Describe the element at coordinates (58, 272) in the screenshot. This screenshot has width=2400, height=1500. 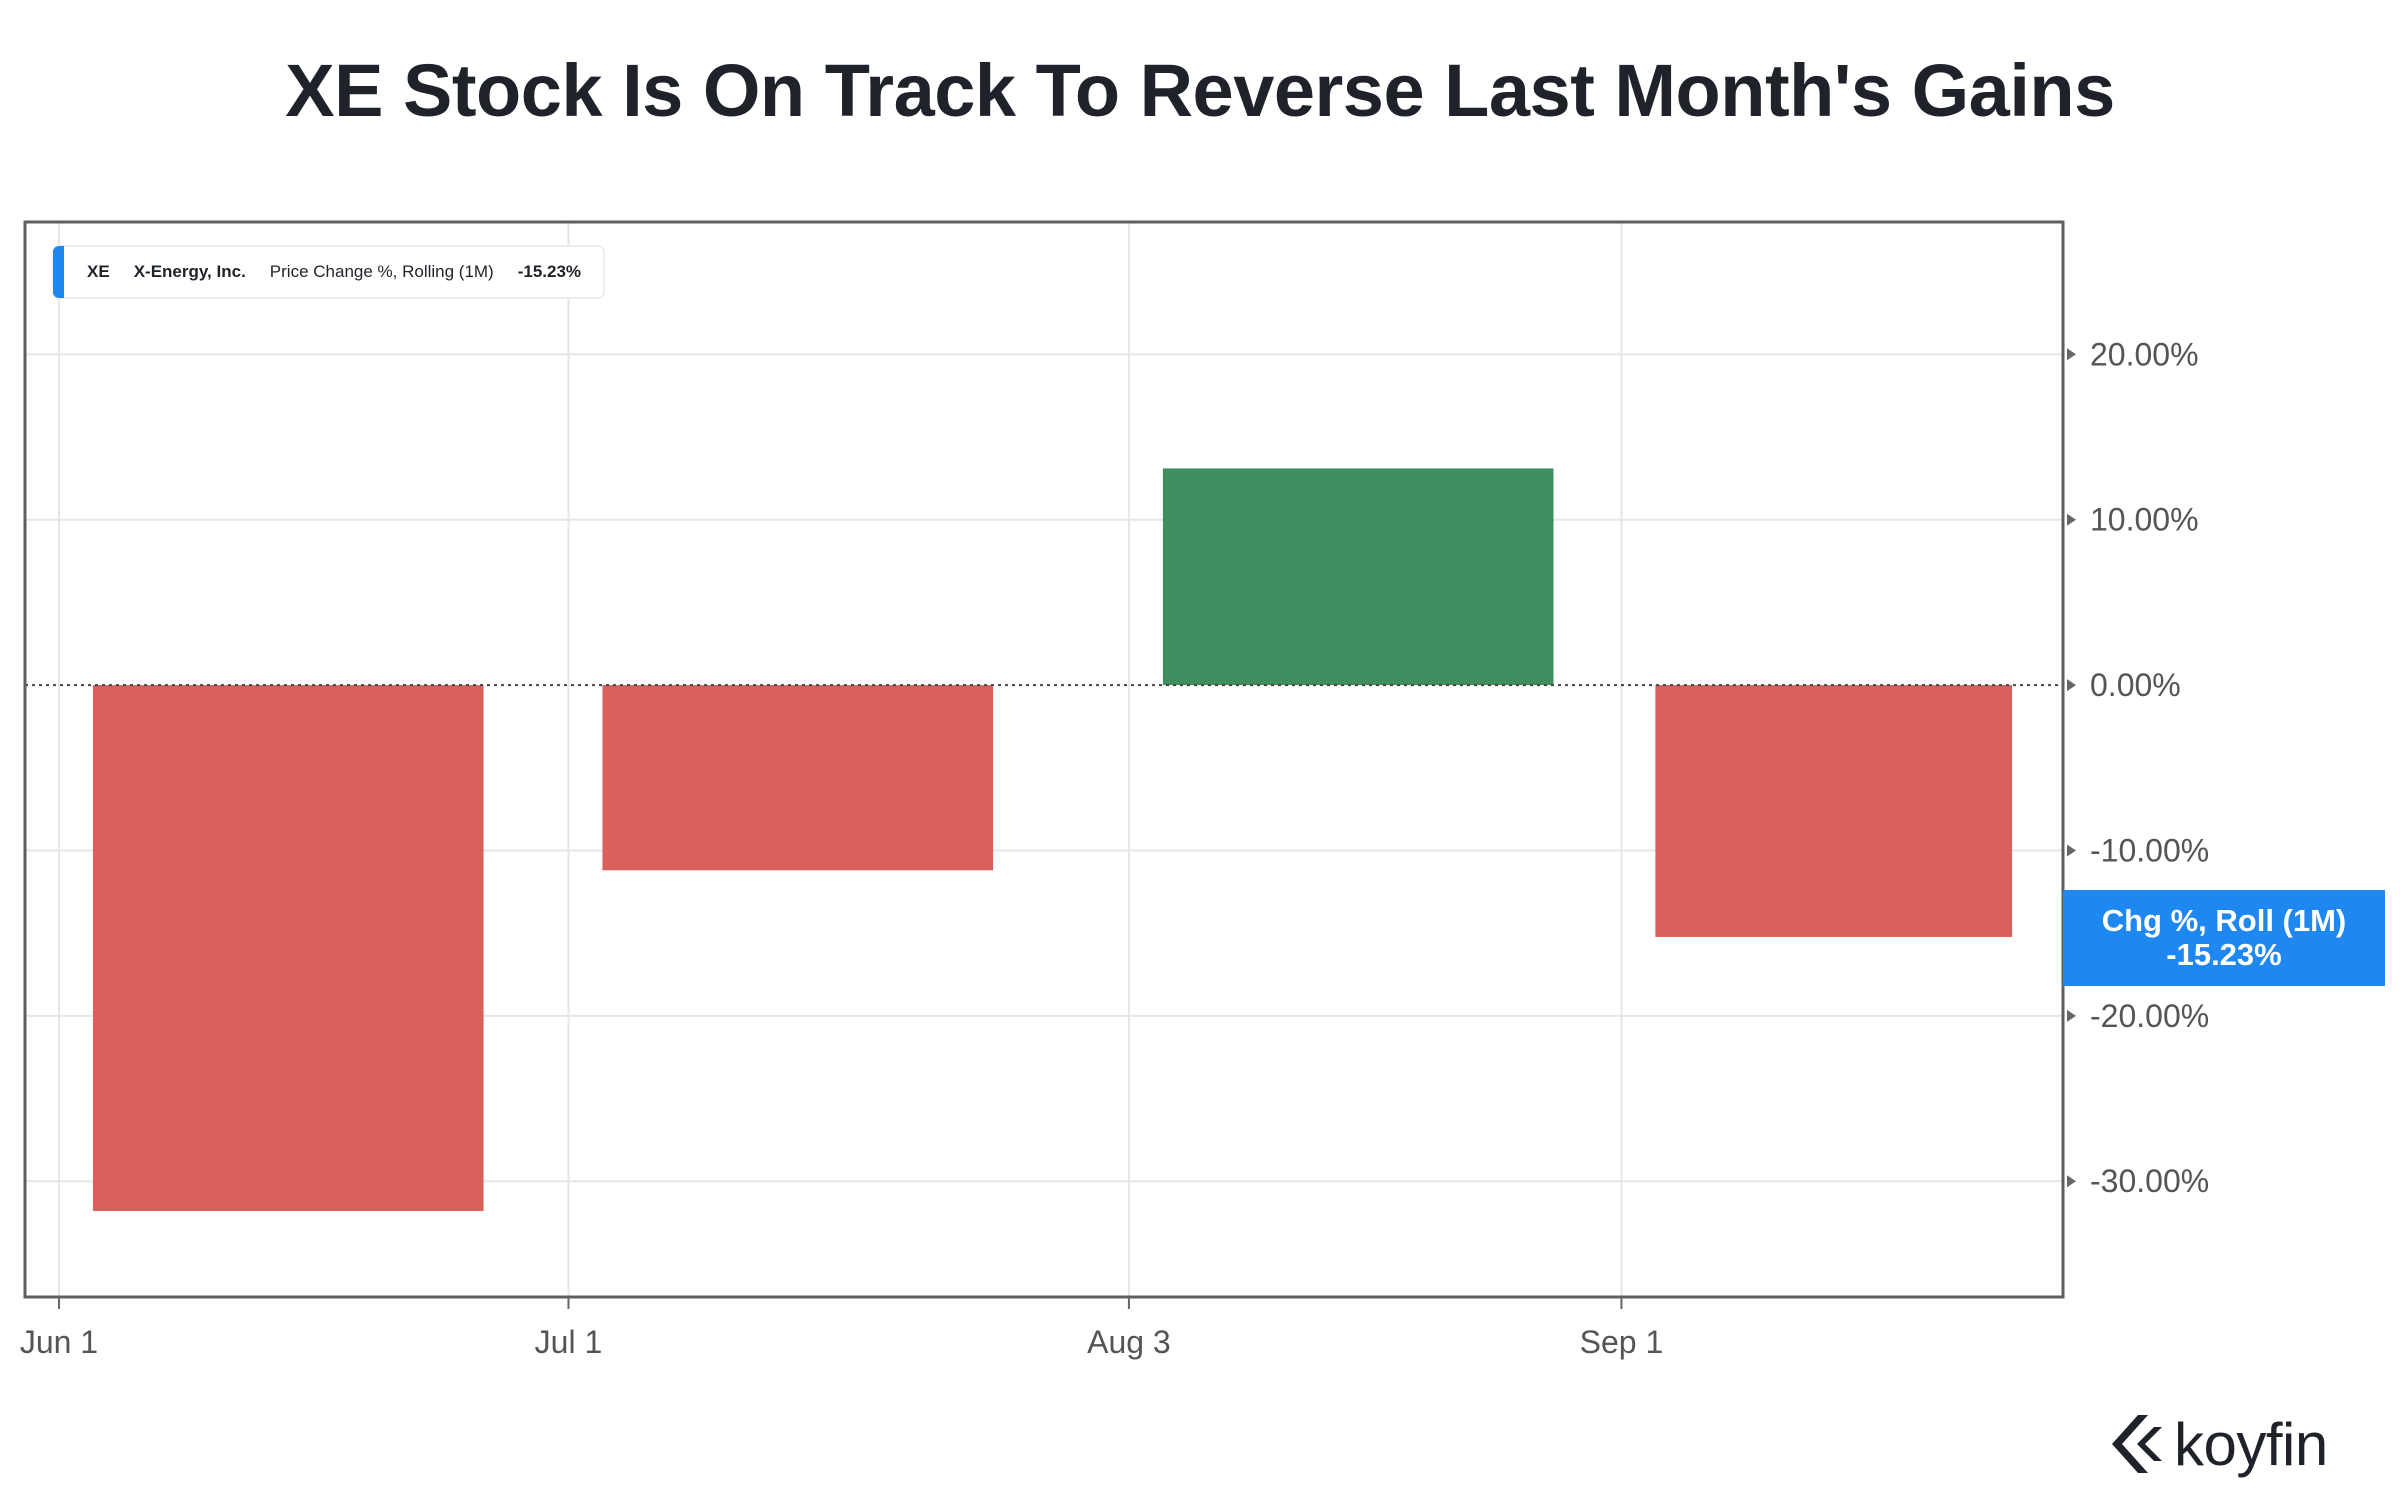
I see `legend-color-marker` at that location.